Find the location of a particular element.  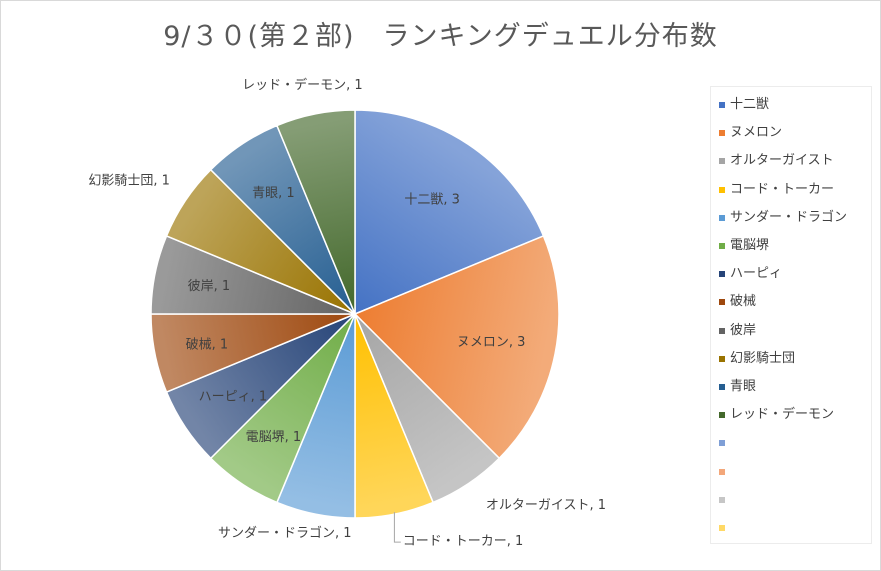

legend-item: ハーピィ is located at coordinates (791, 274).